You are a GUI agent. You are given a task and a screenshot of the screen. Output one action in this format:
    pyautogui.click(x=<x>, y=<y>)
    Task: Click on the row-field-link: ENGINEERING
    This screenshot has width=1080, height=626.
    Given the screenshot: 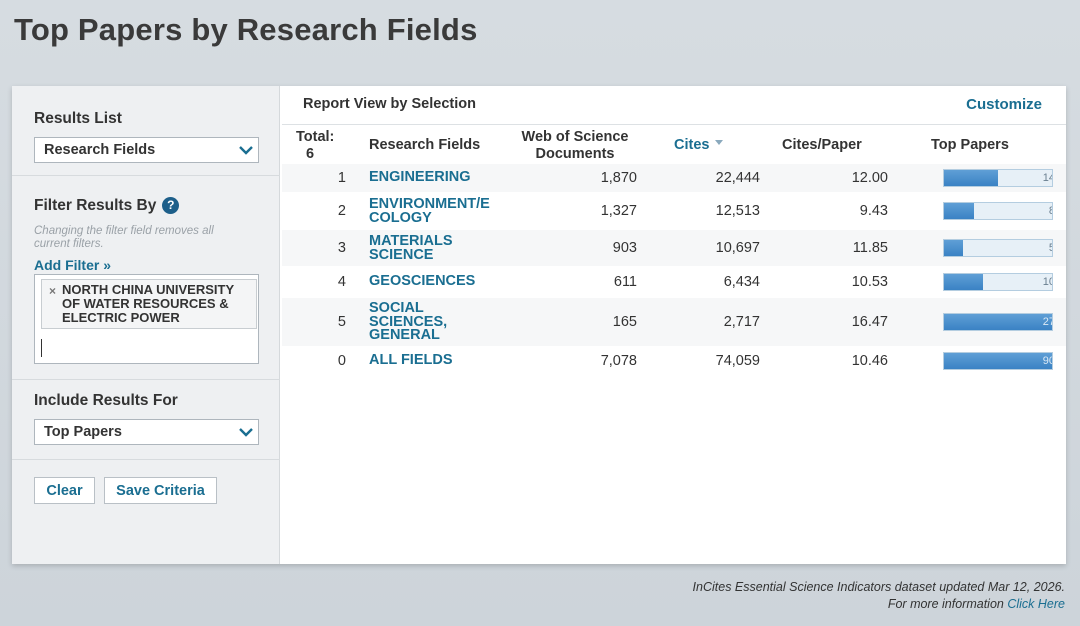 What is the action you would take?
    pyautogui.click(x=420, y=177)
    